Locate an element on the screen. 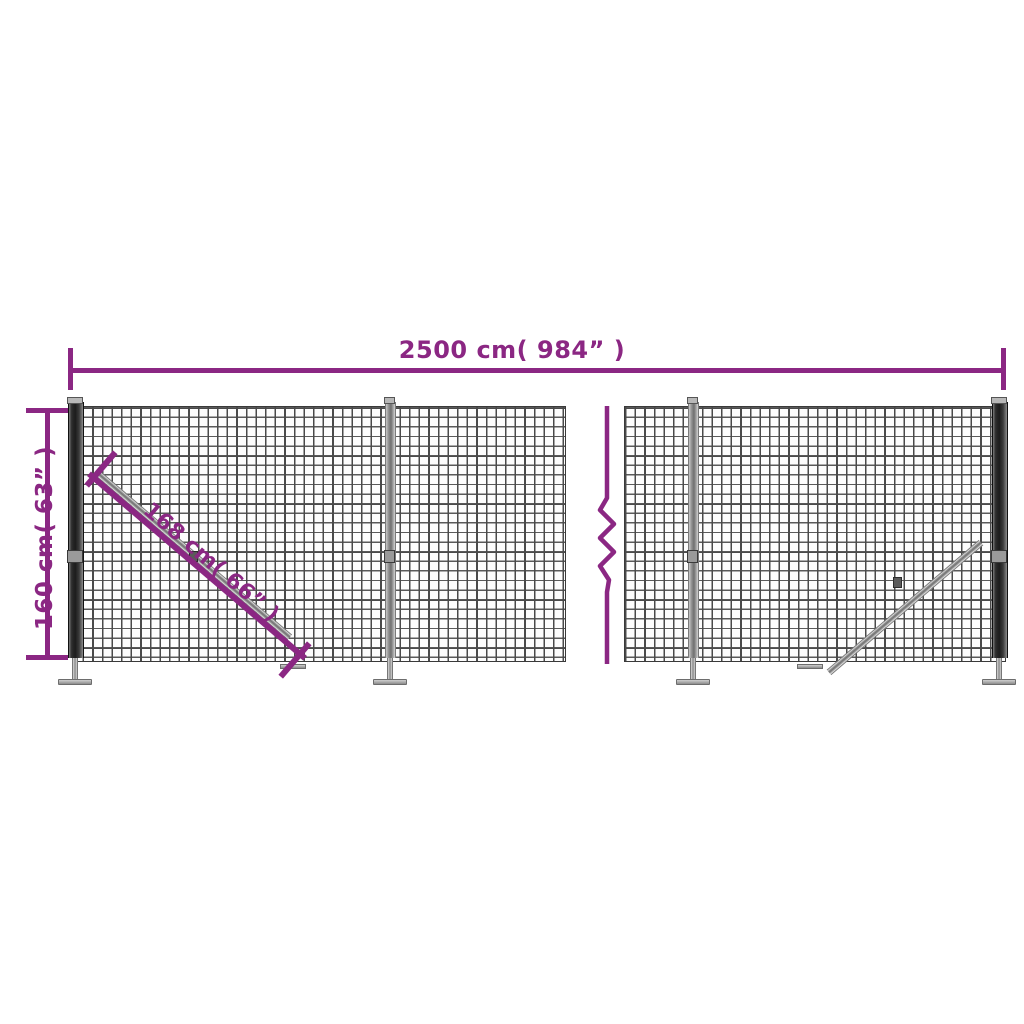 This screenshot has width=1024, height=1024. end-post-right is located at coordinates (999, 541).